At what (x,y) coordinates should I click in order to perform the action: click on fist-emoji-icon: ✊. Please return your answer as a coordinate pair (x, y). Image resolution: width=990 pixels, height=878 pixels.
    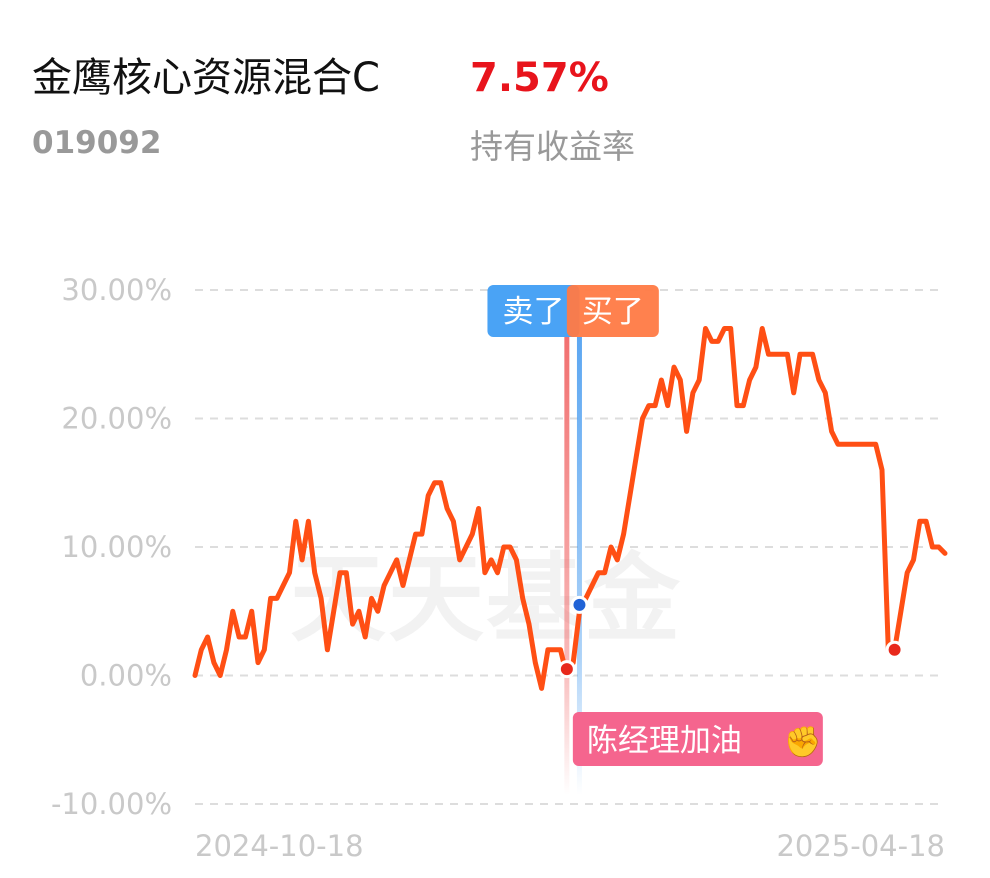
    Looking at the image, I should click on (802, 742).